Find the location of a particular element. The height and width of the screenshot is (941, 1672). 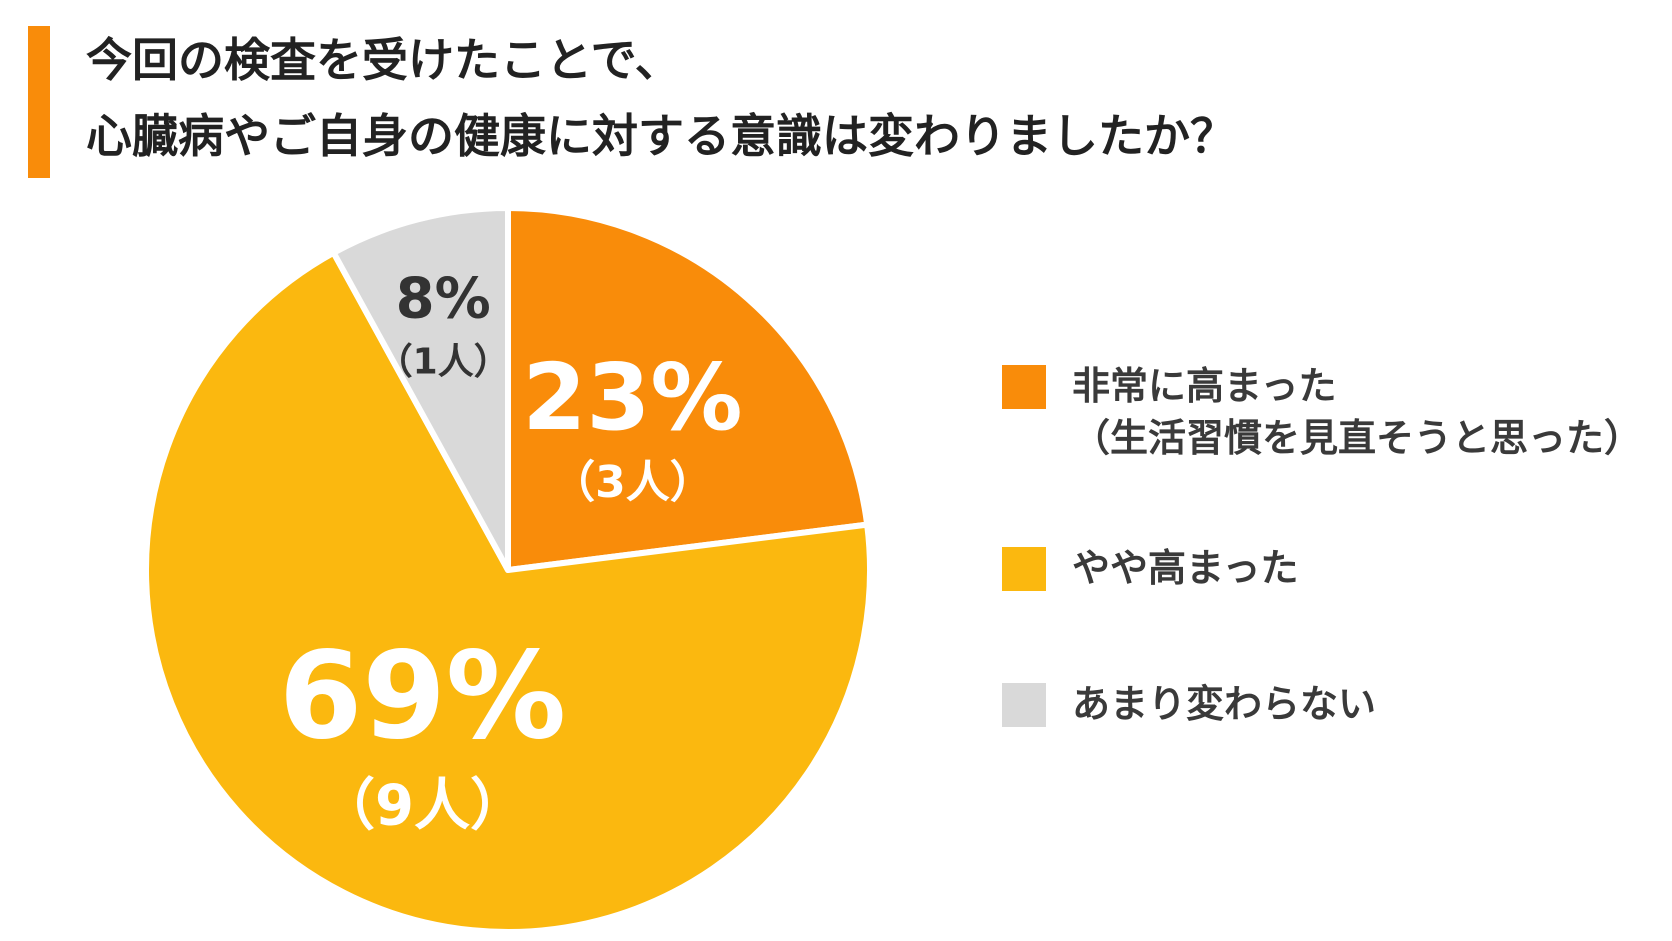

legend-label-unchanged: あまり変わらない is located at coordinates (1224, 704).